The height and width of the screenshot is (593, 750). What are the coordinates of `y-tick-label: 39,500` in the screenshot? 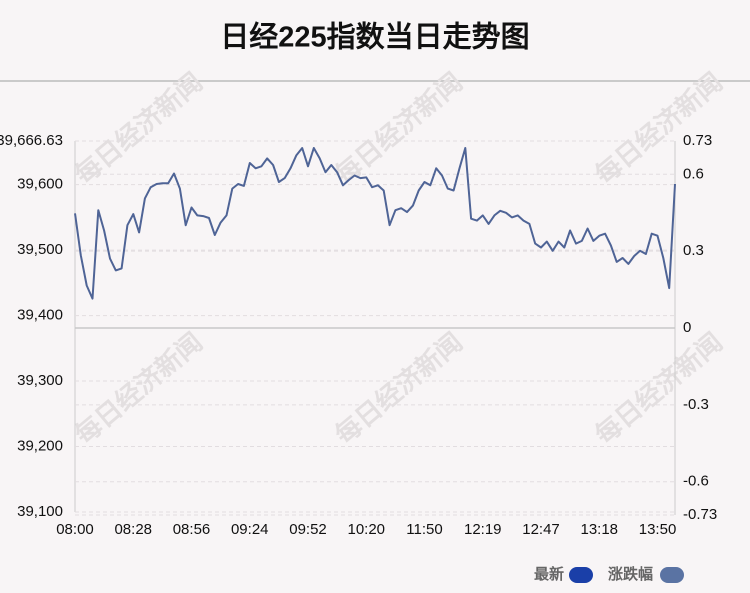 It's located at (40, 249).